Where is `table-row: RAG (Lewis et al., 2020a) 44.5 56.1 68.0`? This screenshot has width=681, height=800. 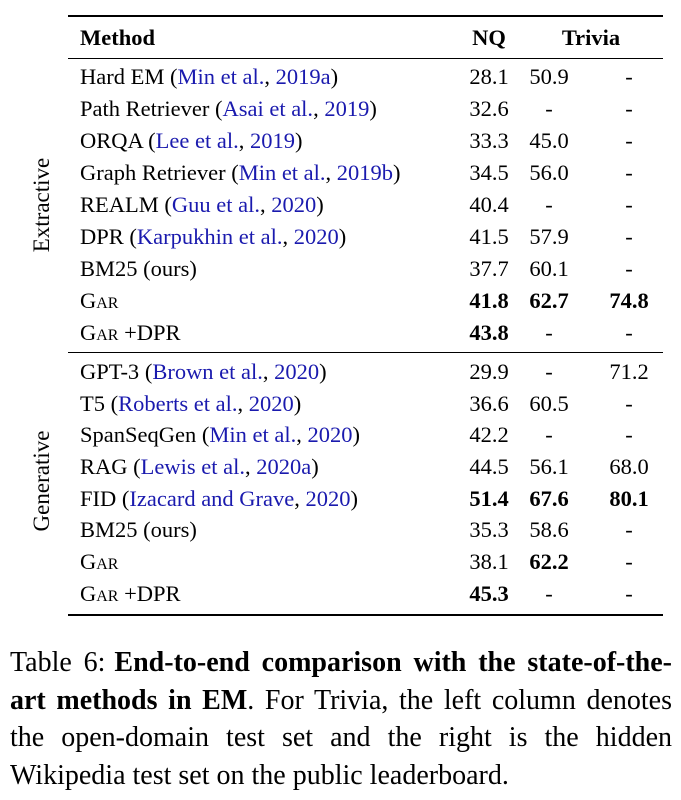
table-row: RAG (Lewis et al., 2020a) 44.5 56.1 68.0 is located at coordinates (365, 467).